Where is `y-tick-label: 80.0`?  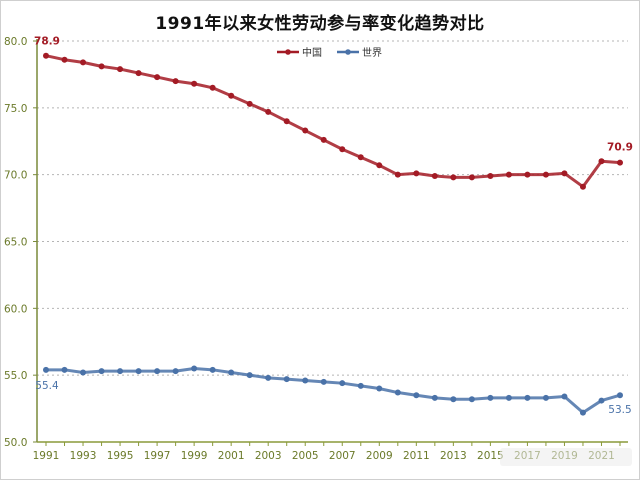
y-tick-label: 80.0 is located at coordinates (15, 42).